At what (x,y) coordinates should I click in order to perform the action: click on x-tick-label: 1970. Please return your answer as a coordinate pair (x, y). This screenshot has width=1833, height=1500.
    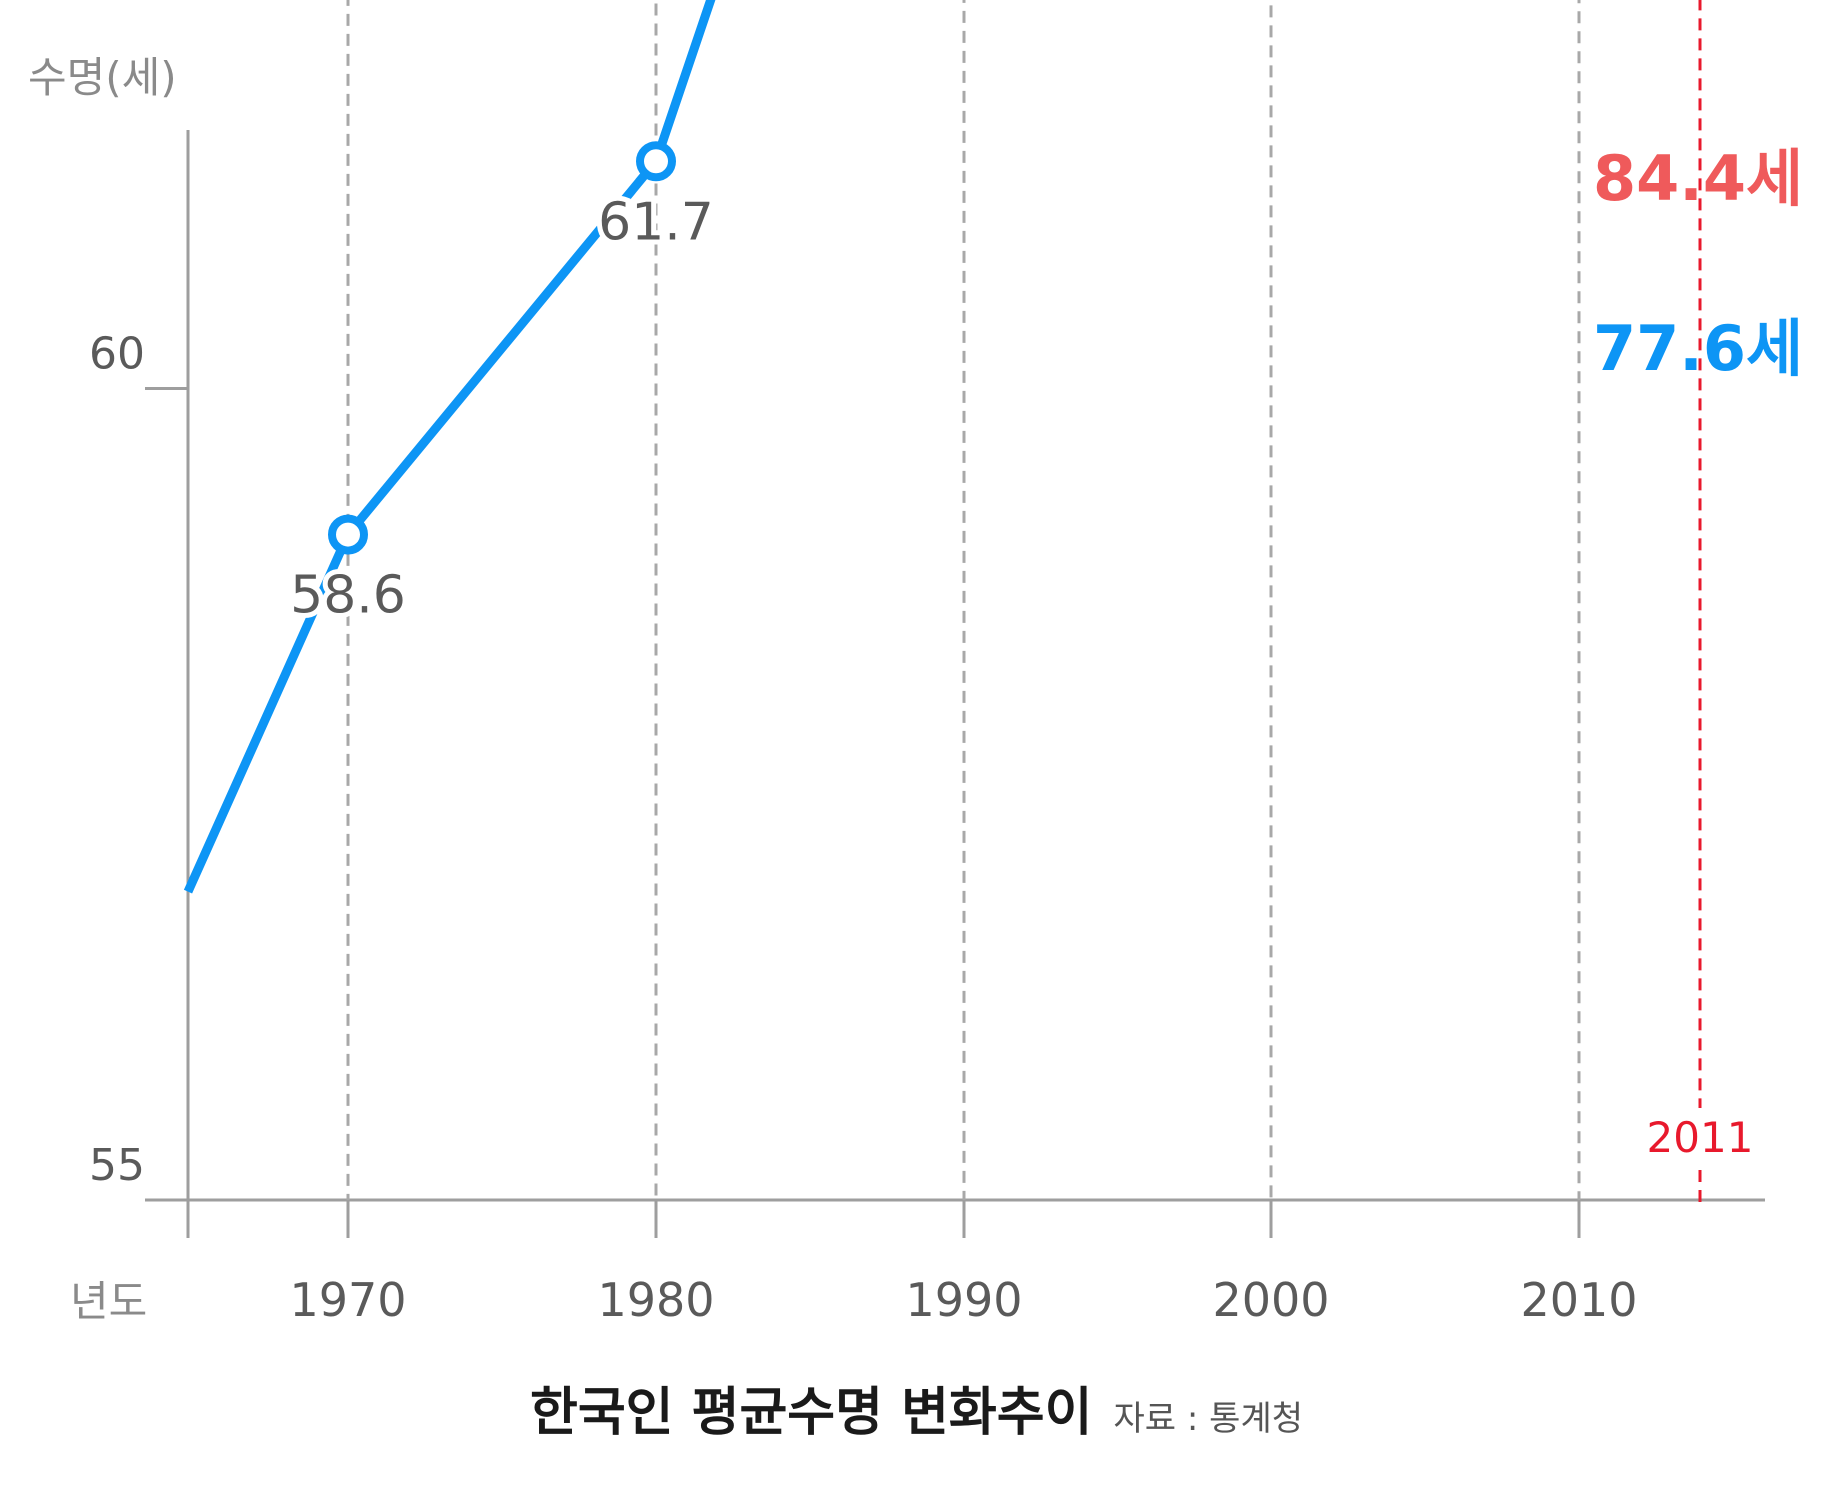
    Looking at the image, I should click on (347, 1300).